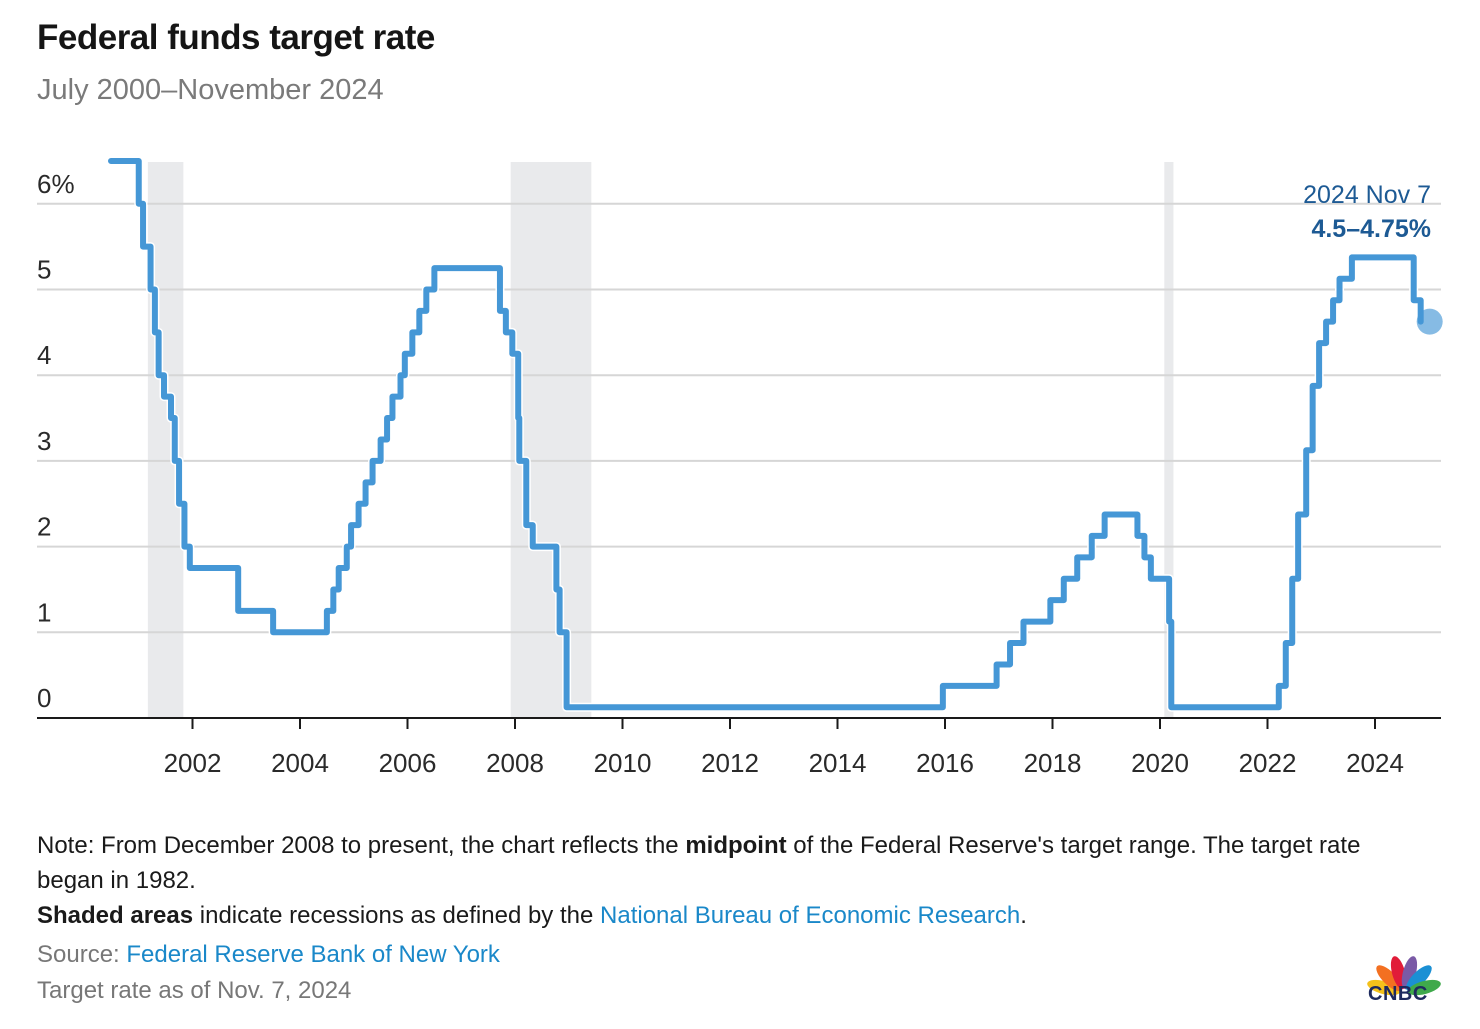  Describe the element at coordinates (56, 184) in the screenshot. I see `y-tick-label: 6%` at that location.